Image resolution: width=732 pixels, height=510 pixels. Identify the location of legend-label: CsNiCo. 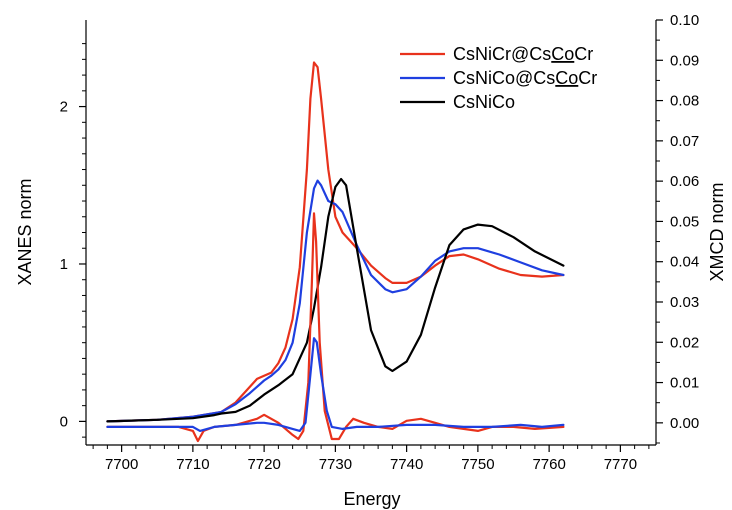
(484, 102).